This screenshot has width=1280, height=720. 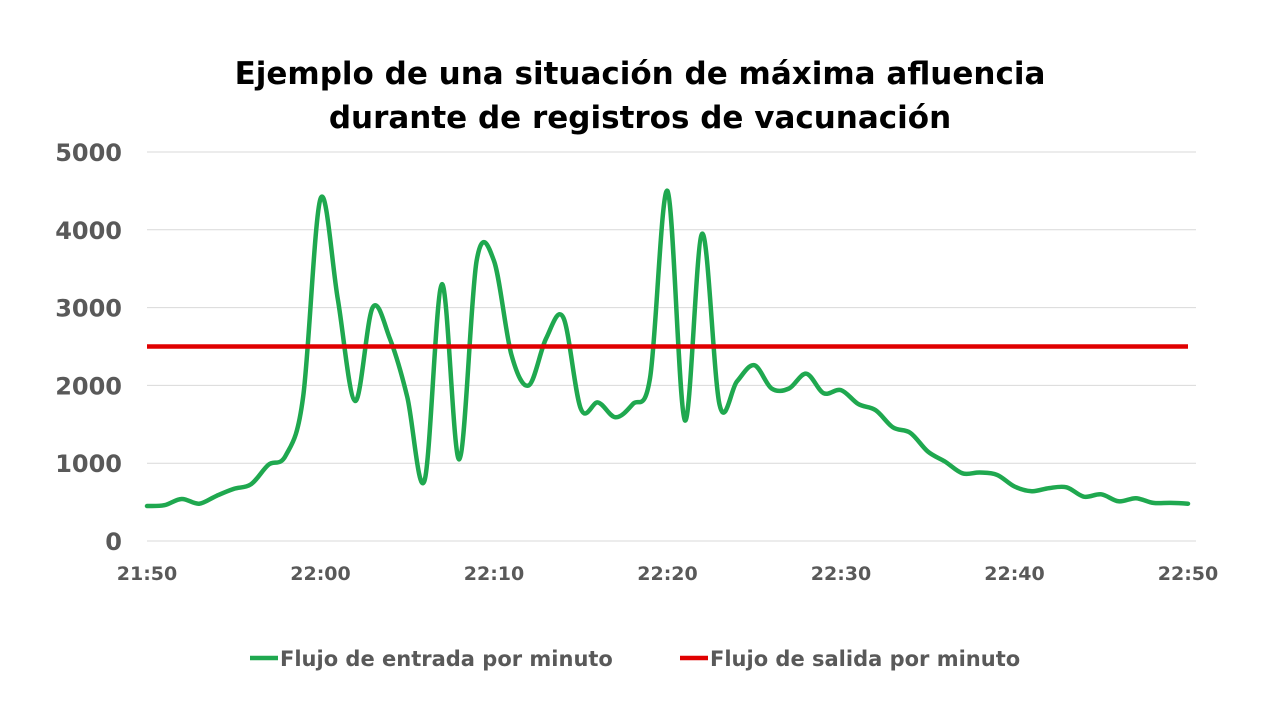 I want to click on chart-title-line-2: durante de registros de vacunación, so click(x=640, y=118).